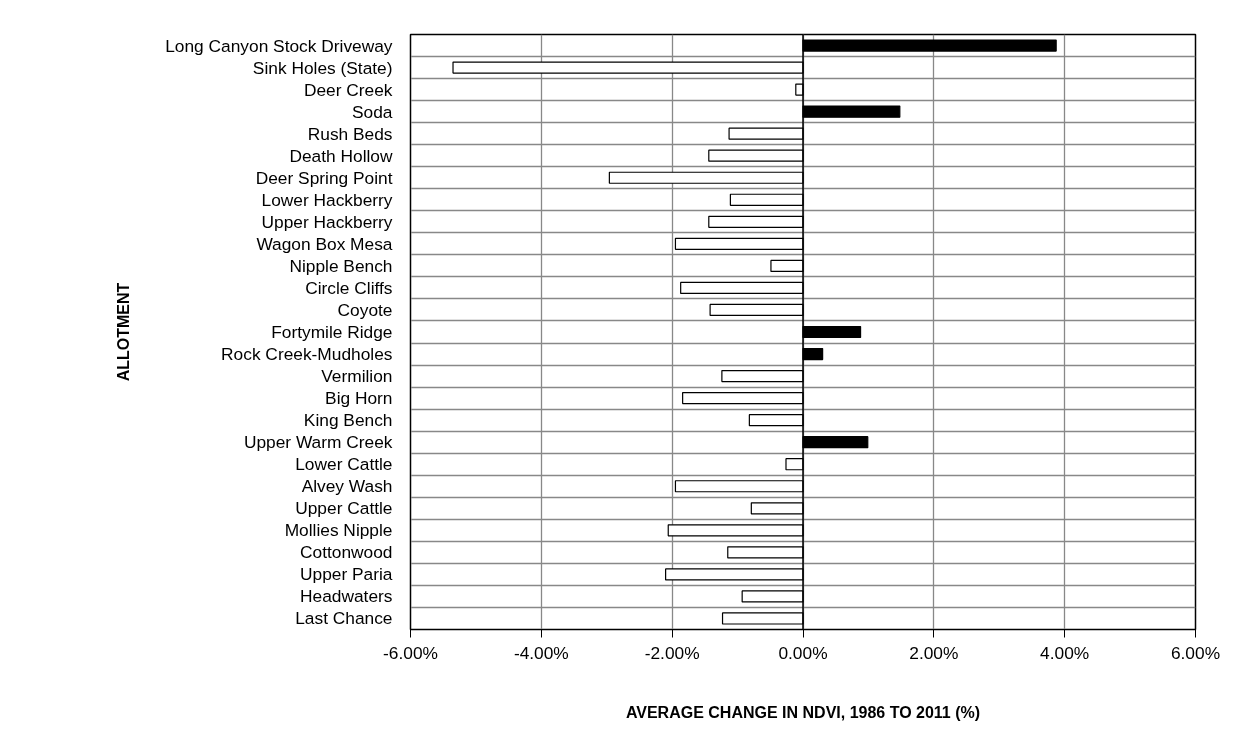 The width and height of the screenshot is (1253, 747). What do you see at coordinates (349, 287) in the screenshot?
I see `y-tick-label: Circle Cliffs` at bounding box center [349, 287].